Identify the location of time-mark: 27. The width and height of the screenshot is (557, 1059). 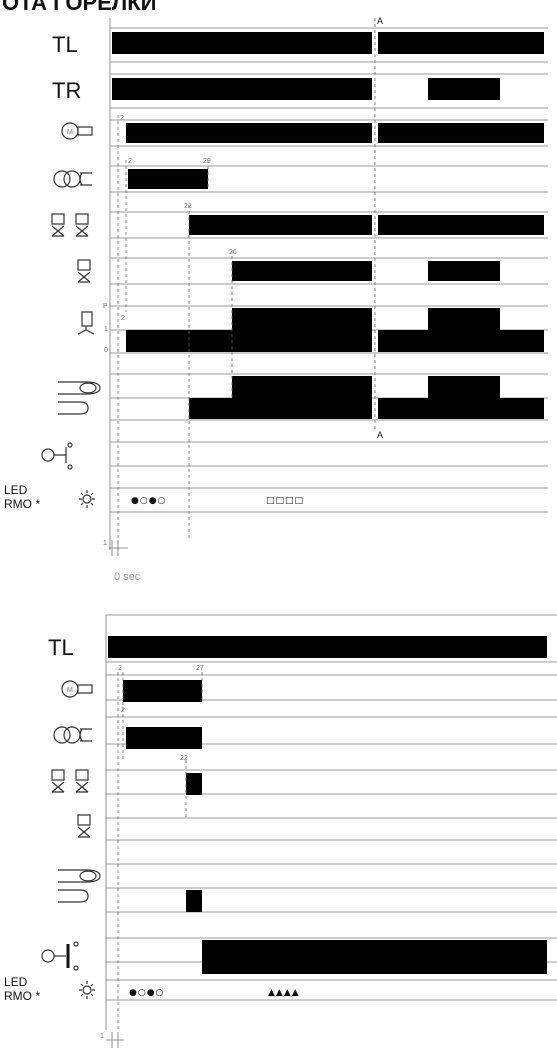
(200, 668).